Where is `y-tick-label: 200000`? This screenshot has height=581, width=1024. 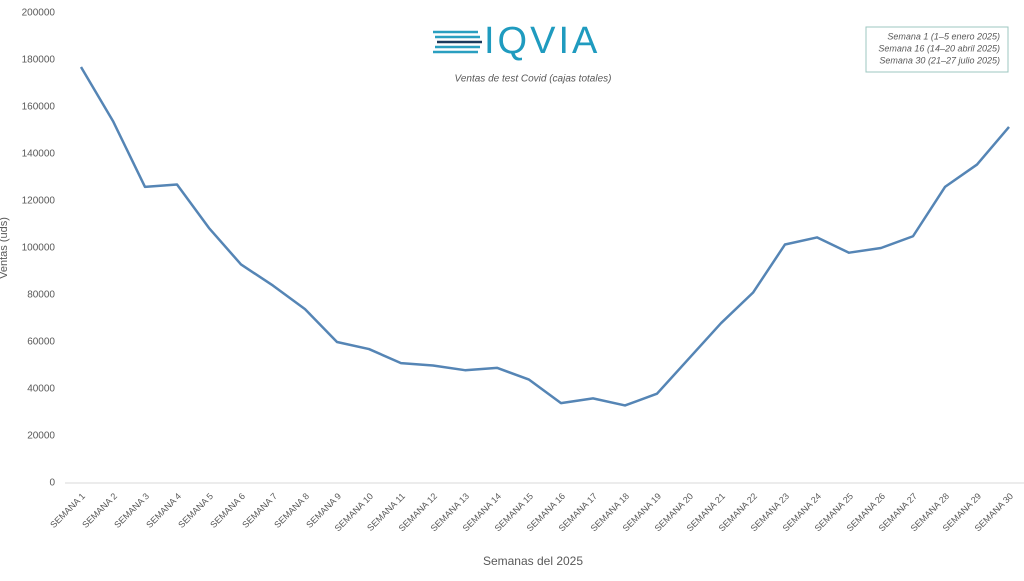 y-tick-label: 200000 is located at coordinates (39, 13).